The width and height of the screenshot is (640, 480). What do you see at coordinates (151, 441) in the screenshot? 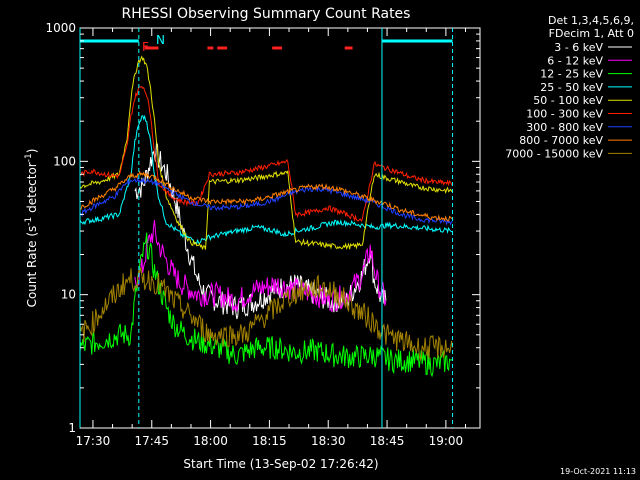
I see `x-tick-label: 17:45` at bounding box center [151, 441].